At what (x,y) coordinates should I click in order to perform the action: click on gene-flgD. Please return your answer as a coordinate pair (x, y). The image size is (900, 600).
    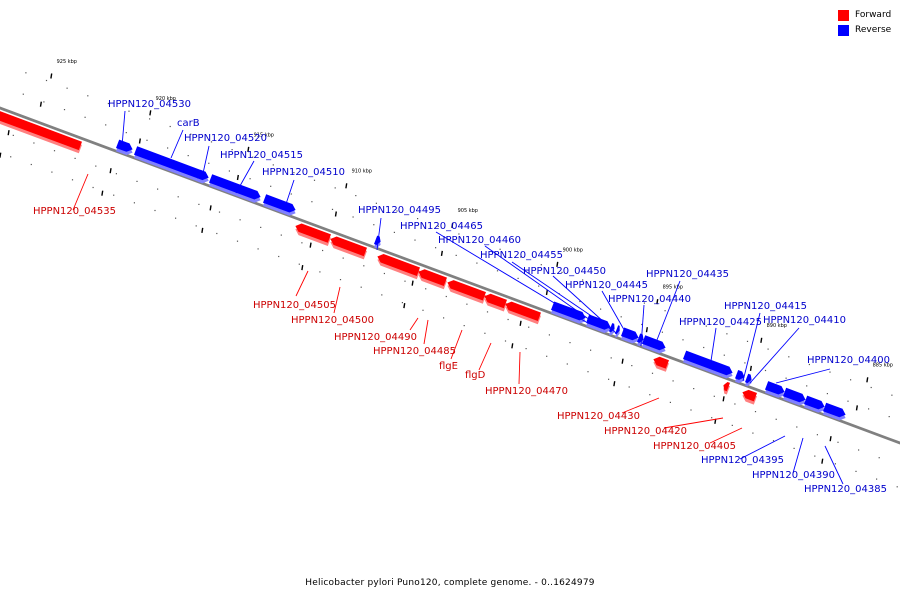
    Looking at the image, I should click on (495, 302).